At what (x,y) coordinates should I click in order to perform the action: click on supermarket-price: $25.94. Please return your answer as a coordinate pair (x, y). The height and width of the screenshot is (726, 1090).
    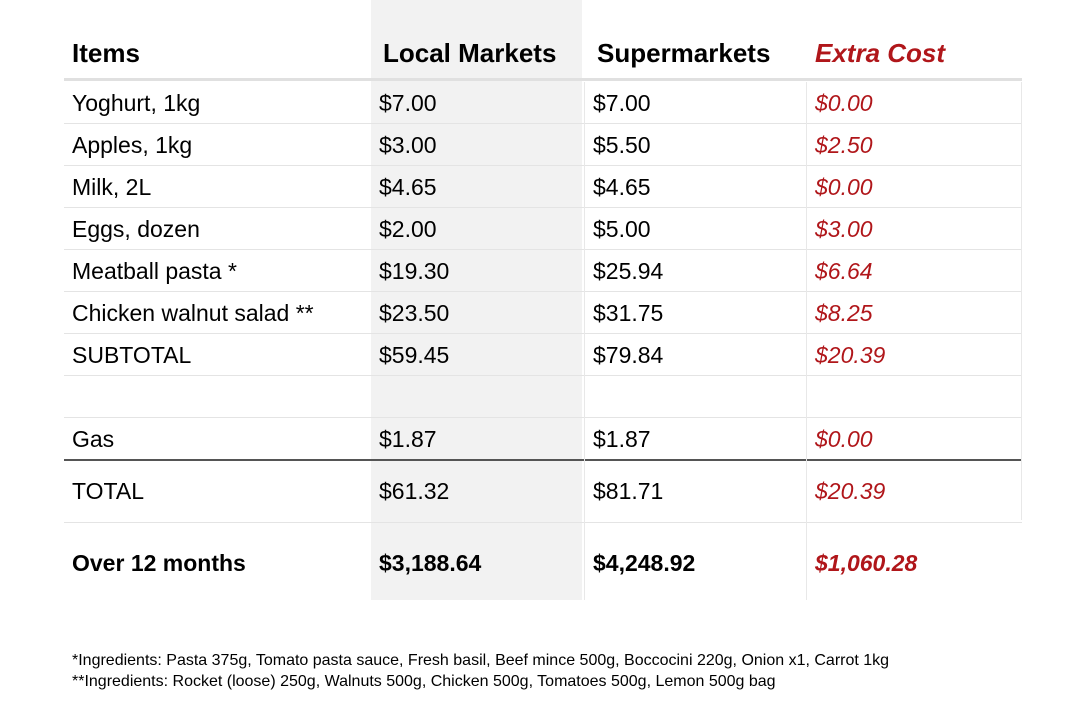
    Looking at the image, I should click on (628, 271).